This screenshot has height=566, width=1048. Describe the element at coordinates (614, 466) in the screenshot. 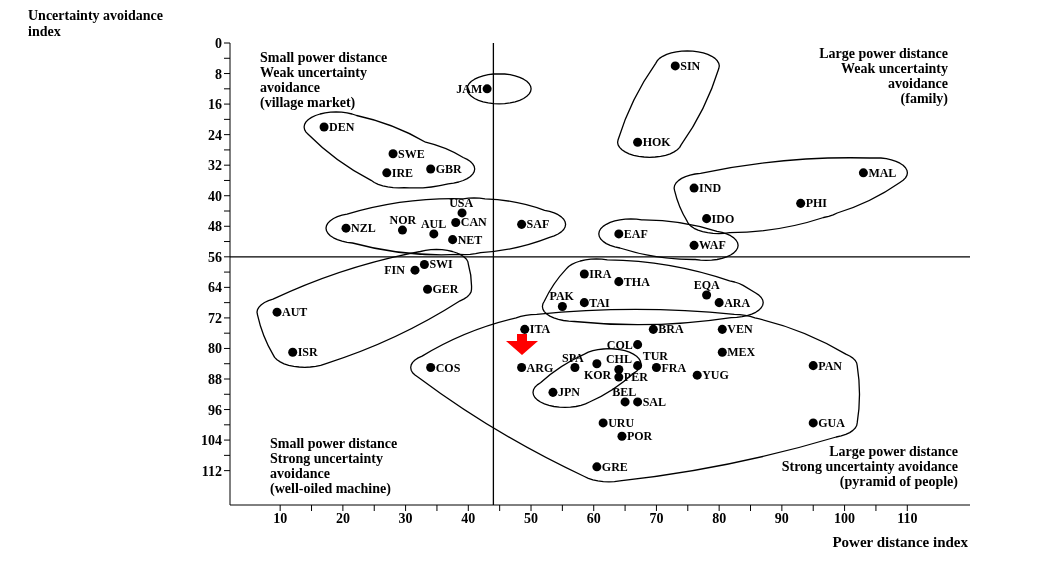

I see `data-label: GRE` at that location.